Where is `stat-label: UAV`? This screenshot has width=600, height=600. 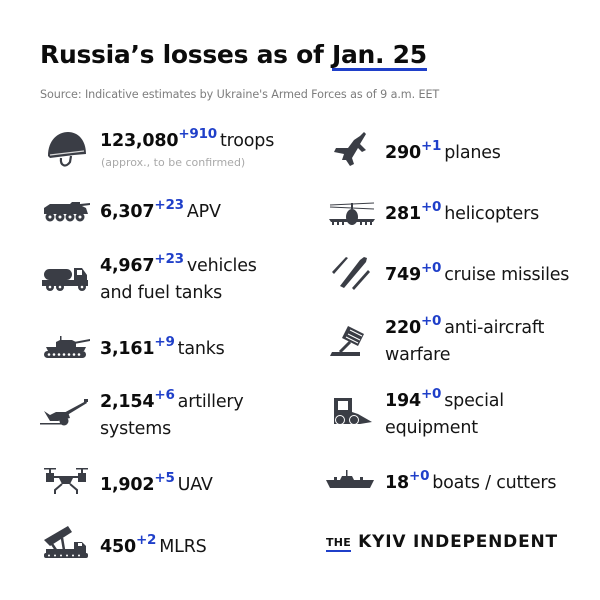 stat-label: UAV is located at coordinates (195, 485).